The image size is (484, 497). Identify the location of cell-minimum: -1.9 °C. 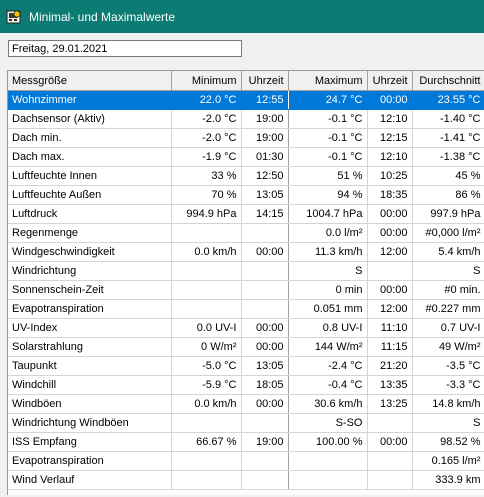
(206, 157).